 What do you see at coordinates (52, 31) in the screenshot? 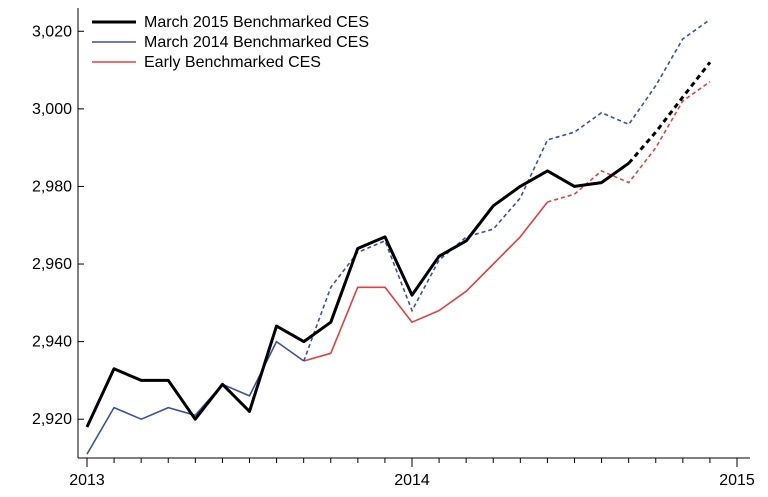
I see `y-tick-label: 3,020` at bounding box center [52, 31].